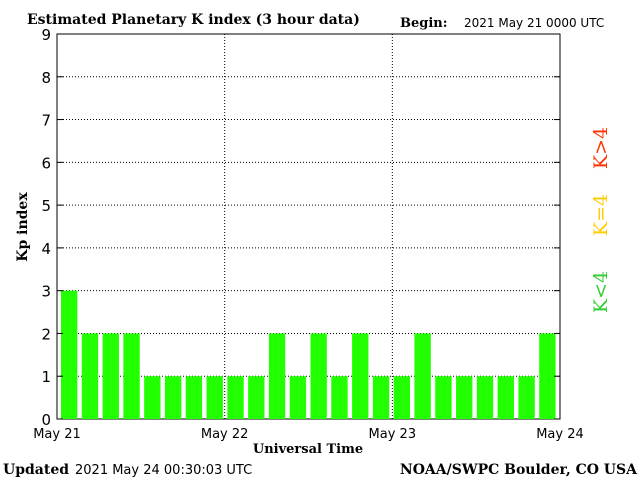 Image resolution: width=640 pixels, height=480 pixels. I want to click on y-axis-label: Kp index, so click(23, 227).